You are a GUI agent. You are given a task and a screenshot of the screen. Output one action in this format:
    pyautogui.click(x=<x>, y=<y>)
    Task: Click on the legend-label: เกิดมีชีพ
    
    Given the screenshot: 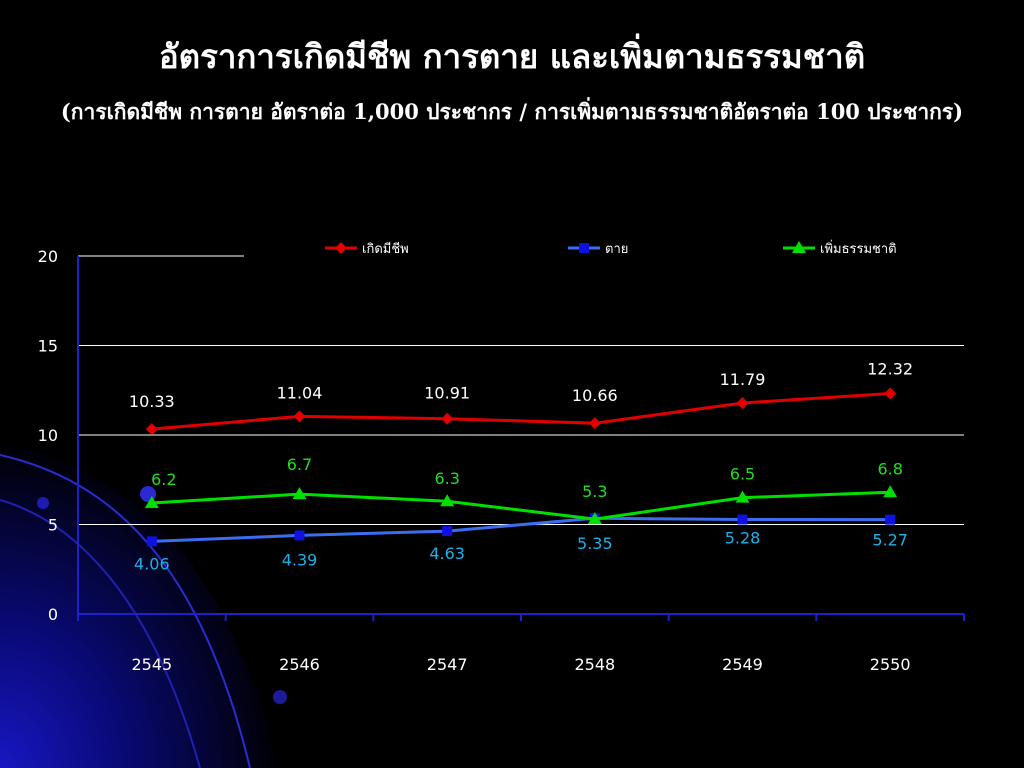 What is the action you would take?
    pyautogui.click(x=385, y=249)
    